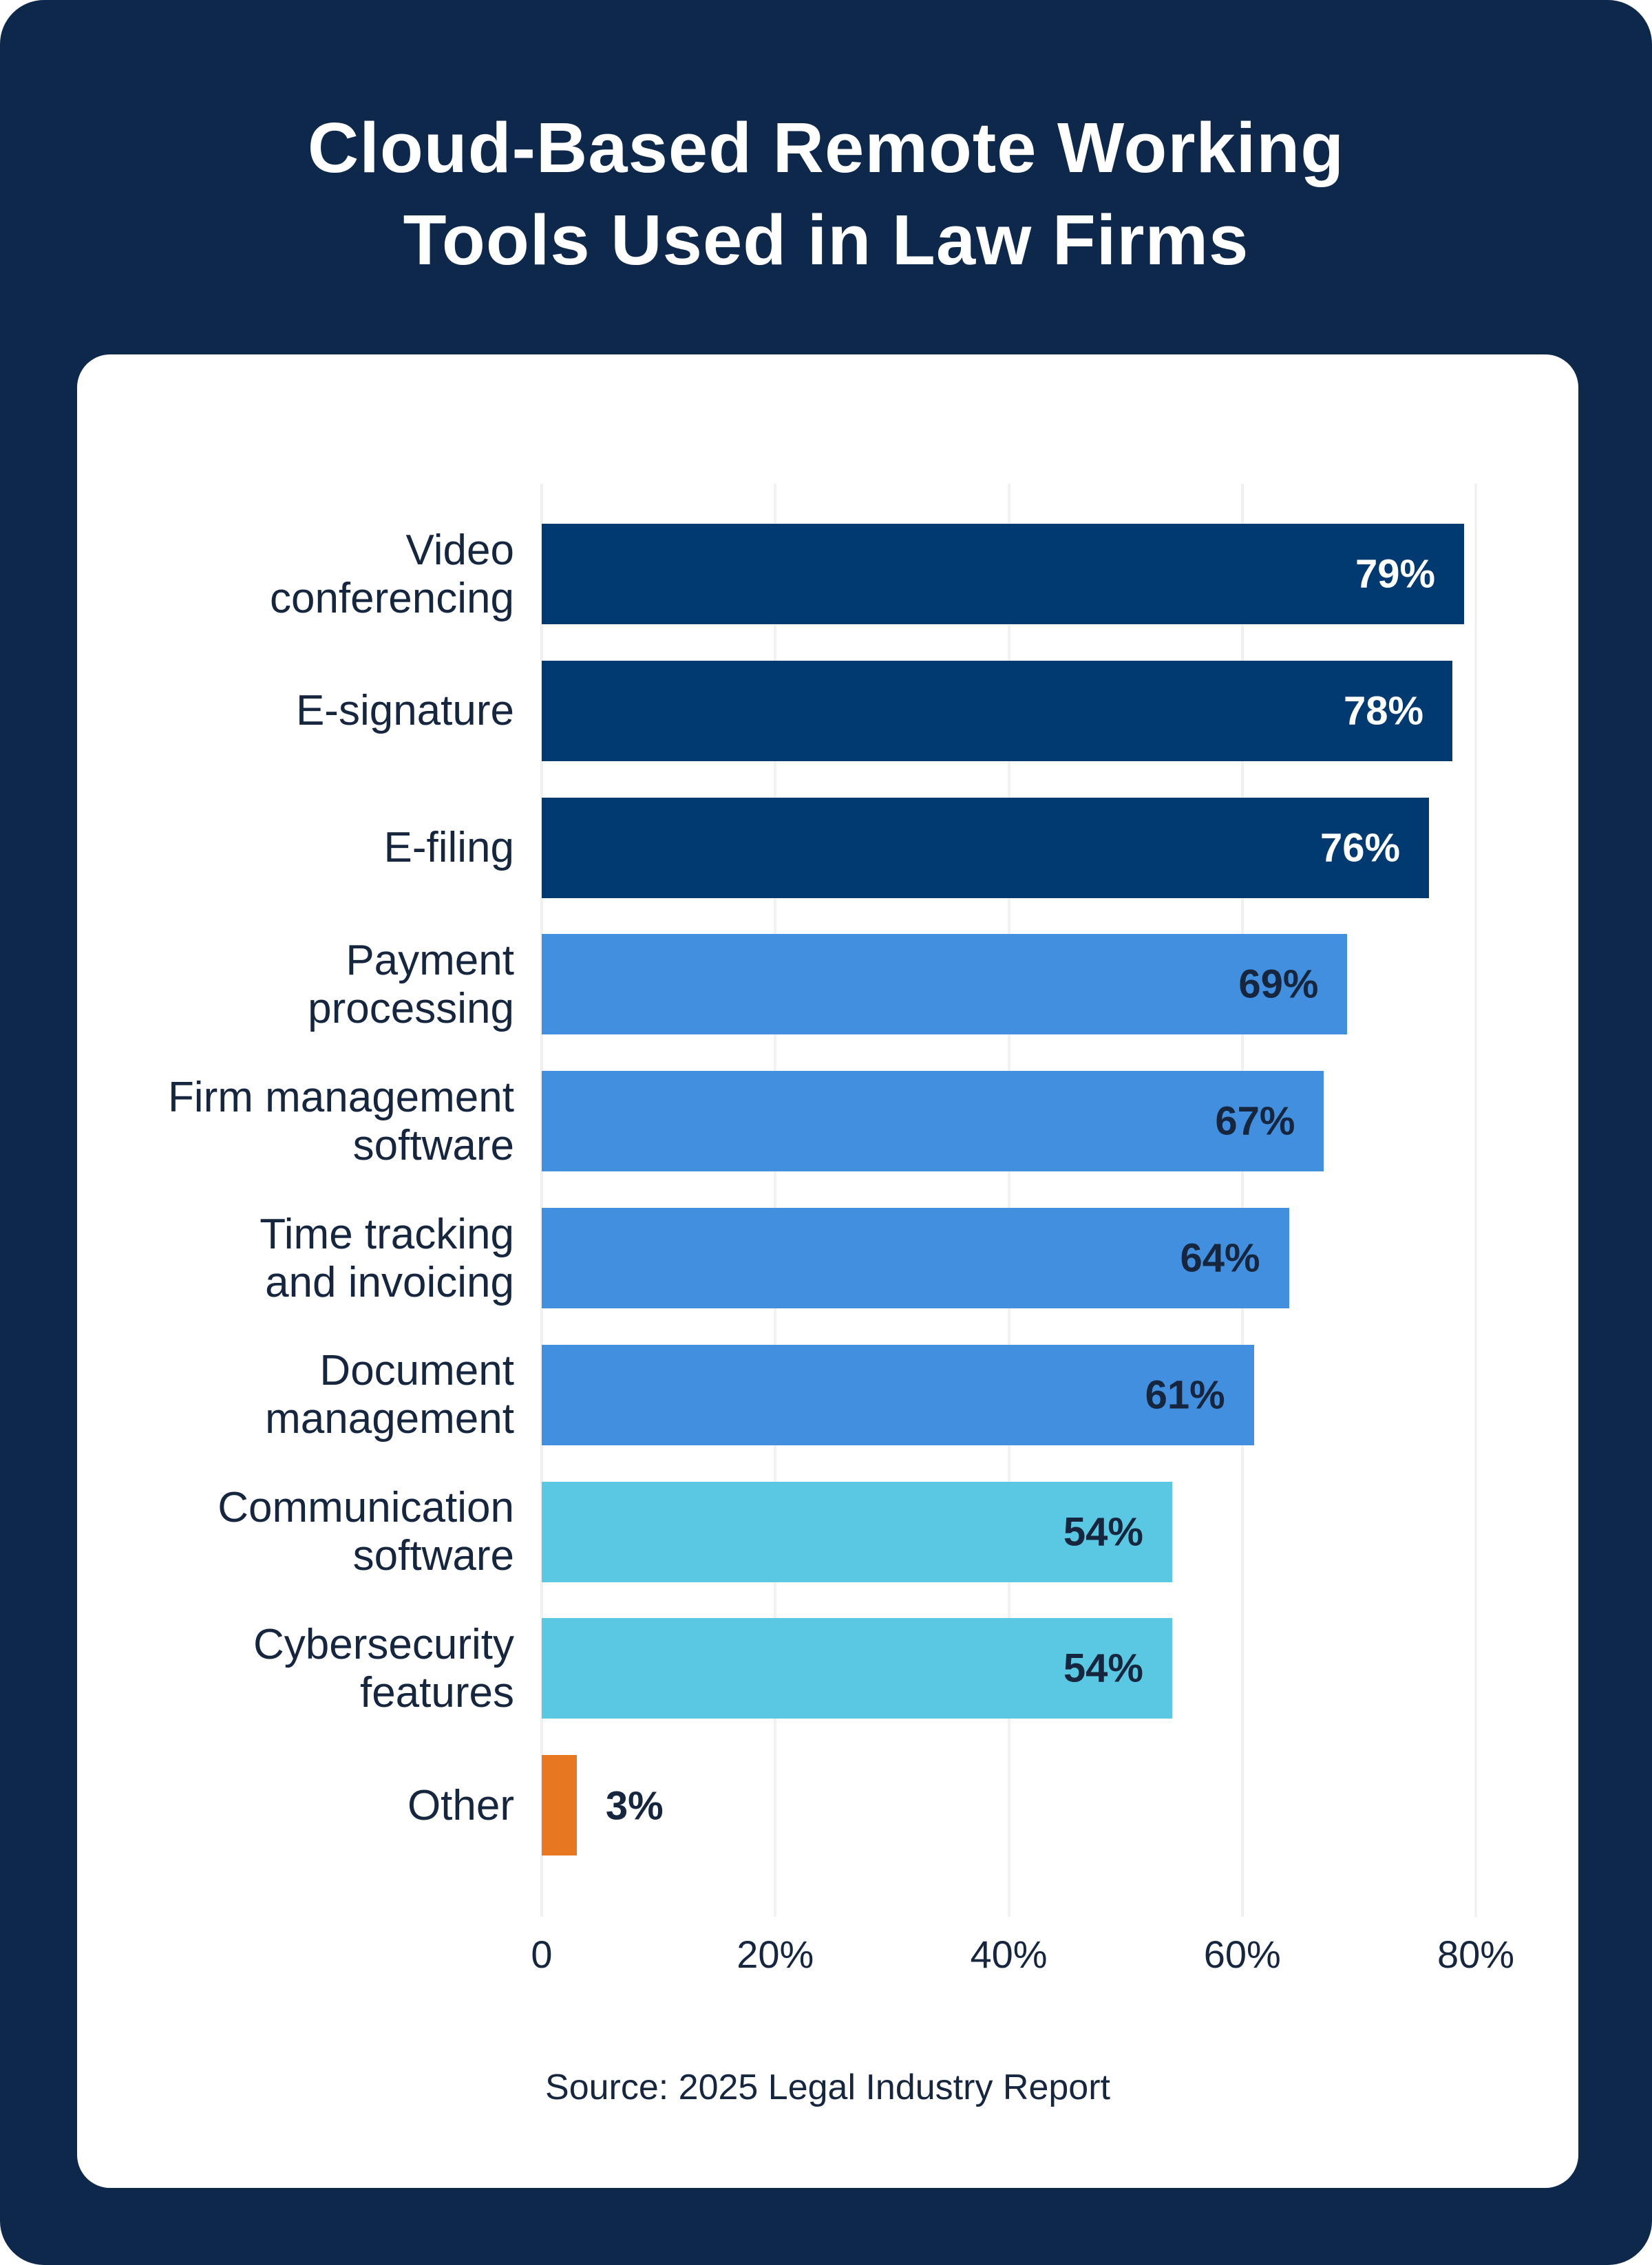 The height and width of the screenshot is (2265, 1652). What do you see at coordinates (1009, 1954) in the screenshot?
I see `x-axis-tick-label: 40%` at bounding box center [1009, 1954].